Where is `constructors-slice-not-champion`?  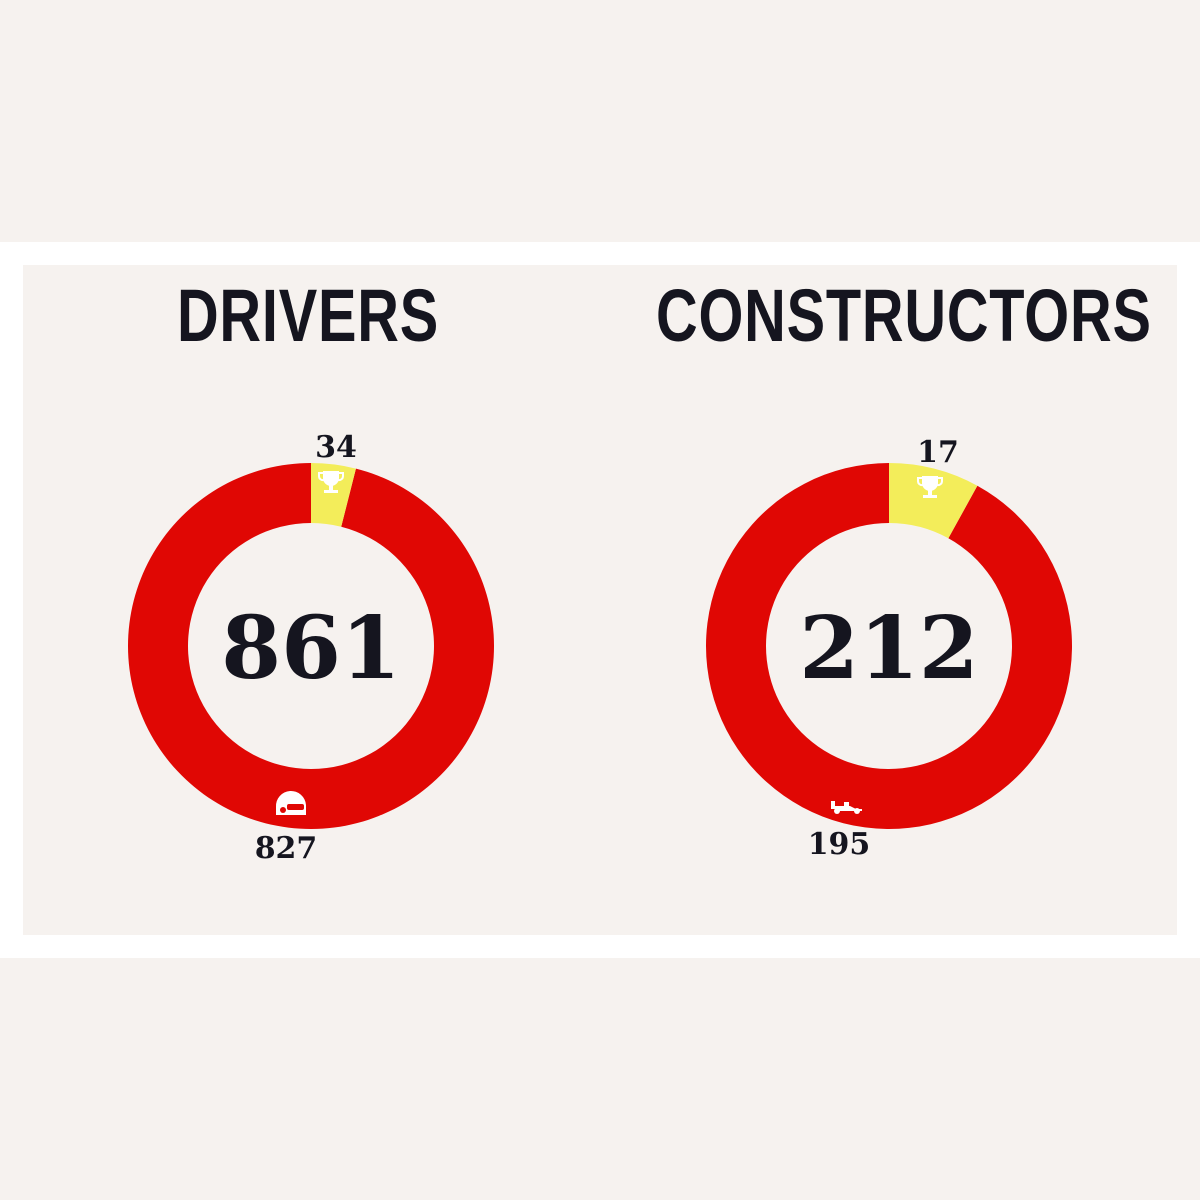 constructors-slice-not-champion is located at coordinates (888, 646).